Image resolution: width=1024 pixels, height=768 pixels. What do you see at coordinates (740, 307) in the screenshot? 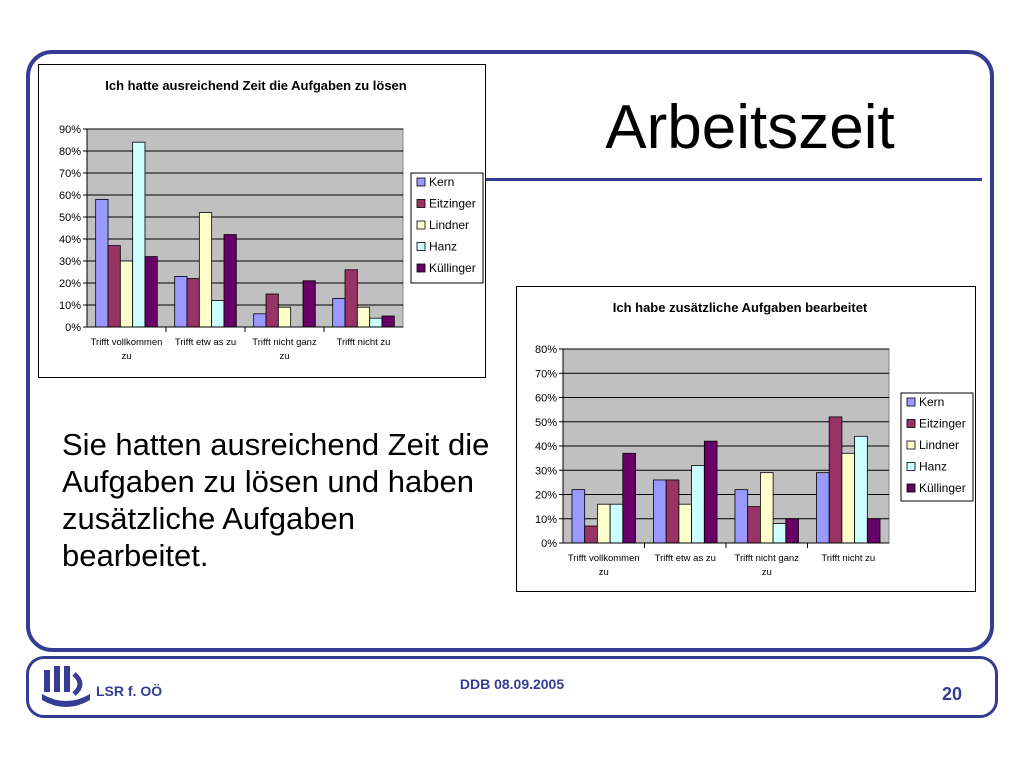
I see `chart-title: Ich habe zusätzliche Aufgaben bearbeitet` at bounding box center [740, 307].